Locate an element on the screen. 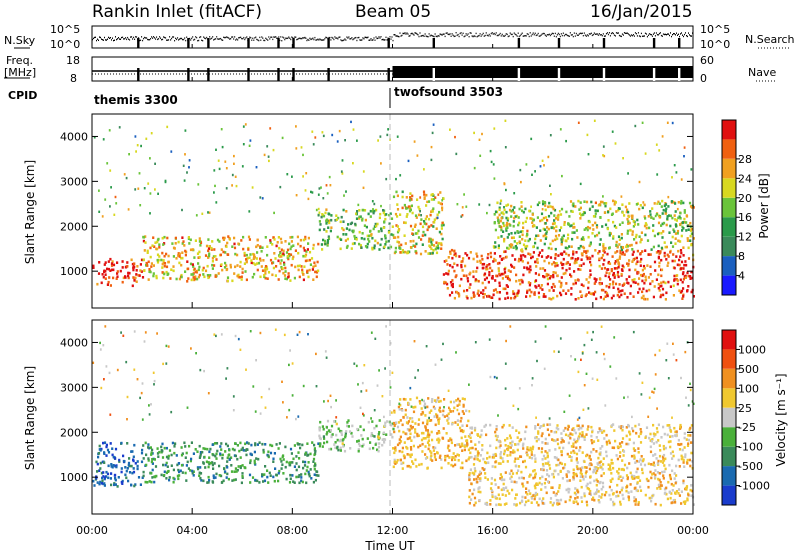 Image resolution: width=800 pixels, height=554 pixels. freq-dense-block is located at coordinates (542, 72).